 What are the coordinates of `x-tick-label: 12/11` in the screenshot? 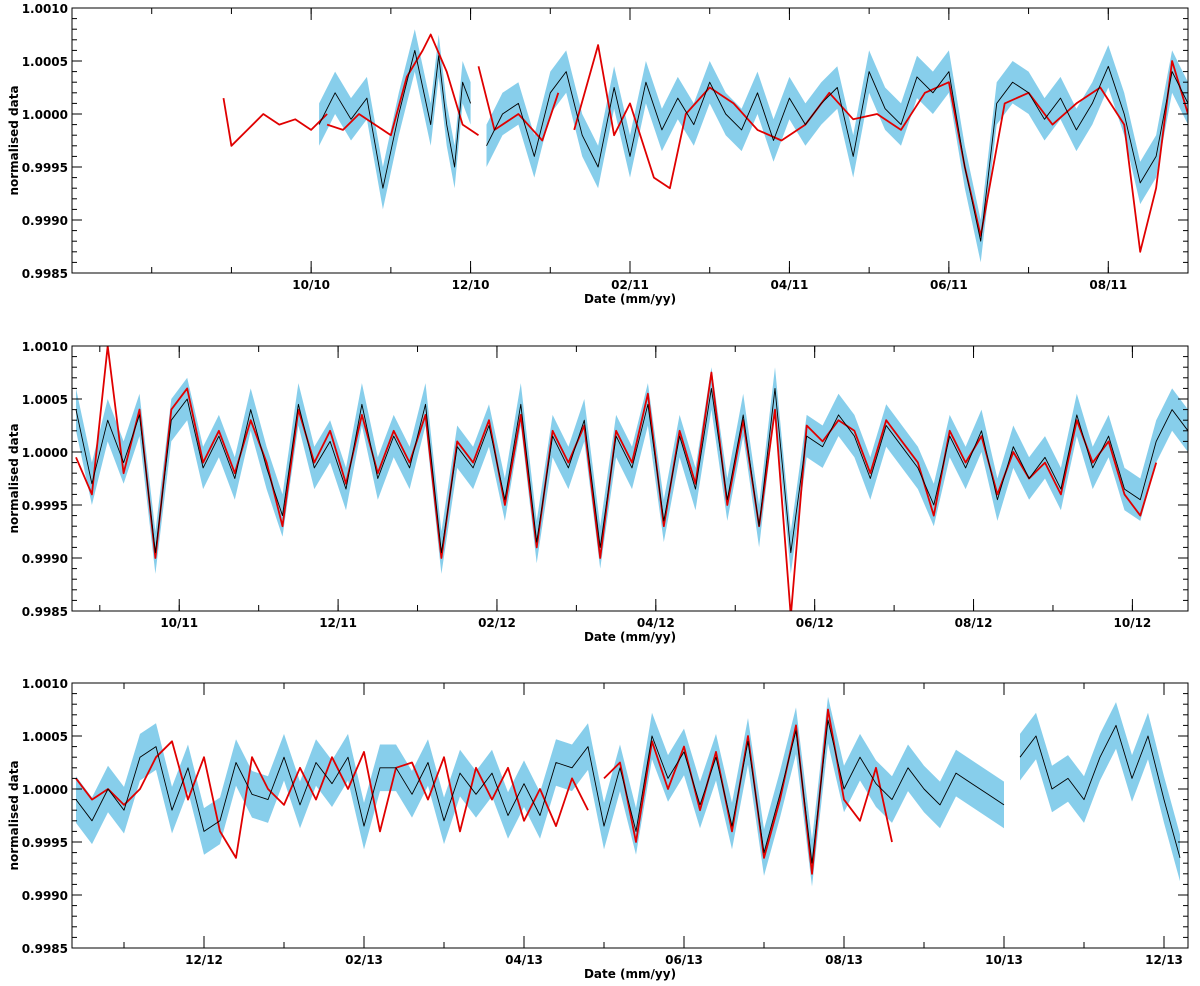 It's located at (338, 623).